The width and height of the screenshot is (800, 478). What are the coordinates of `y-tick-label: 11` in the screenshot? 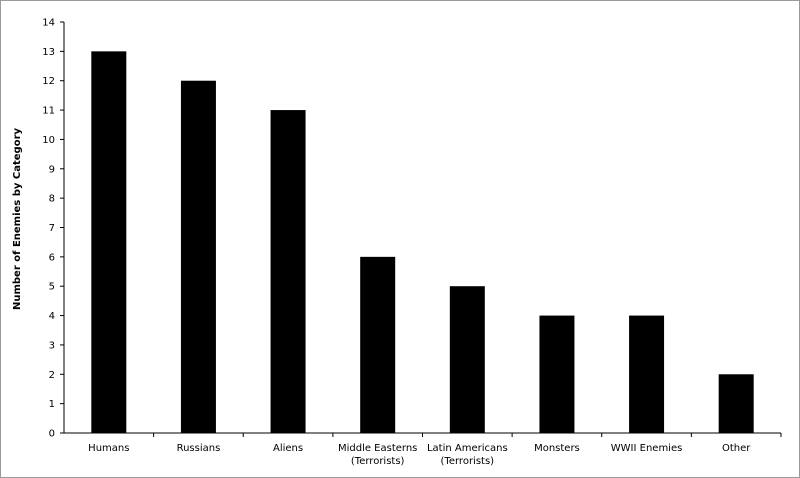 It's located at (48, 111).